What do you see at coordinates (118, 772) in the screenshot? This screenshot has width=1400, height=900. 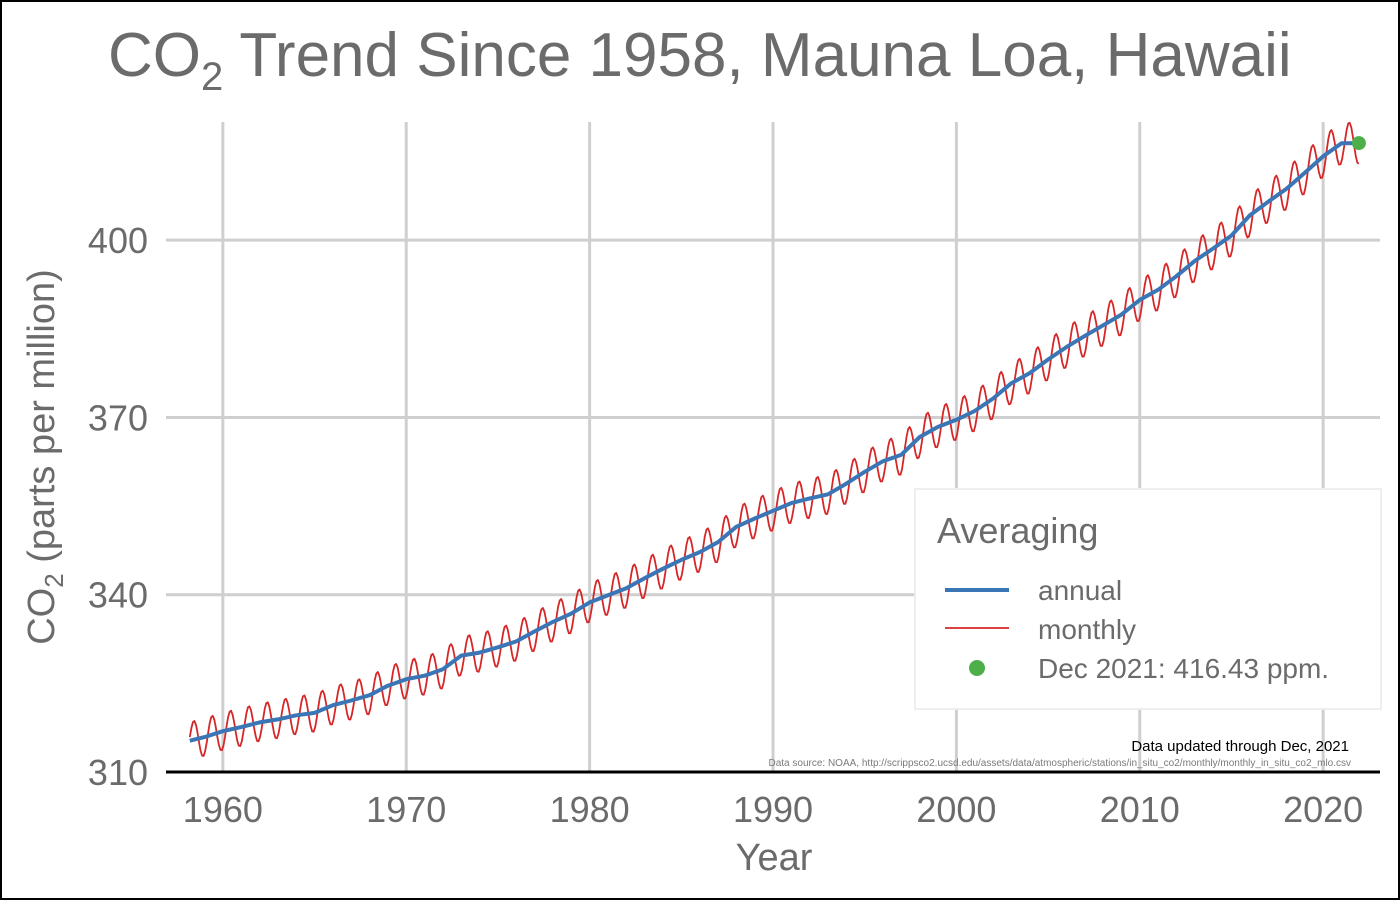 I see `y-tick-label: 310` at bounding box center [118, 772].